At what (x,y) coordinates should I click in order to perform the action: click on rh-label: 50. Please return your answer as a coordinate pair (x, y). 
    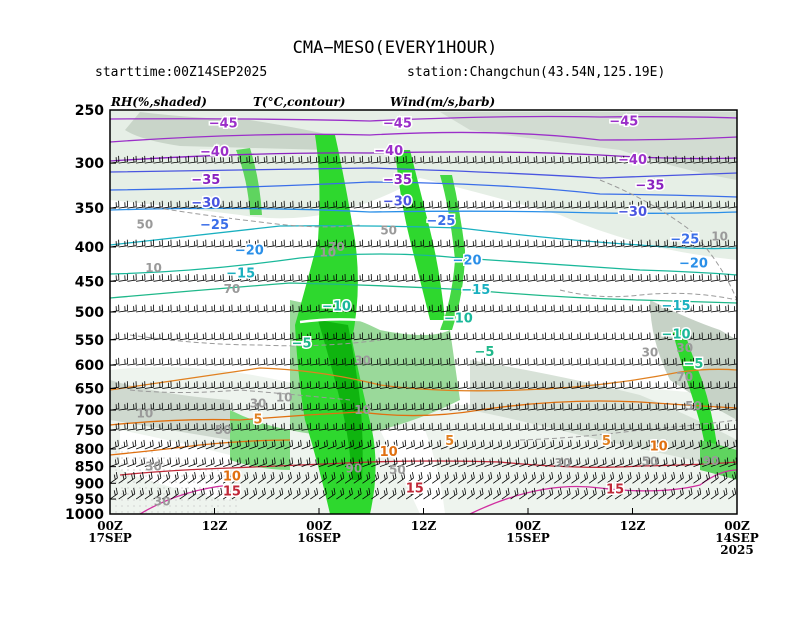
    Looking at the image, I should click on (223, 430).